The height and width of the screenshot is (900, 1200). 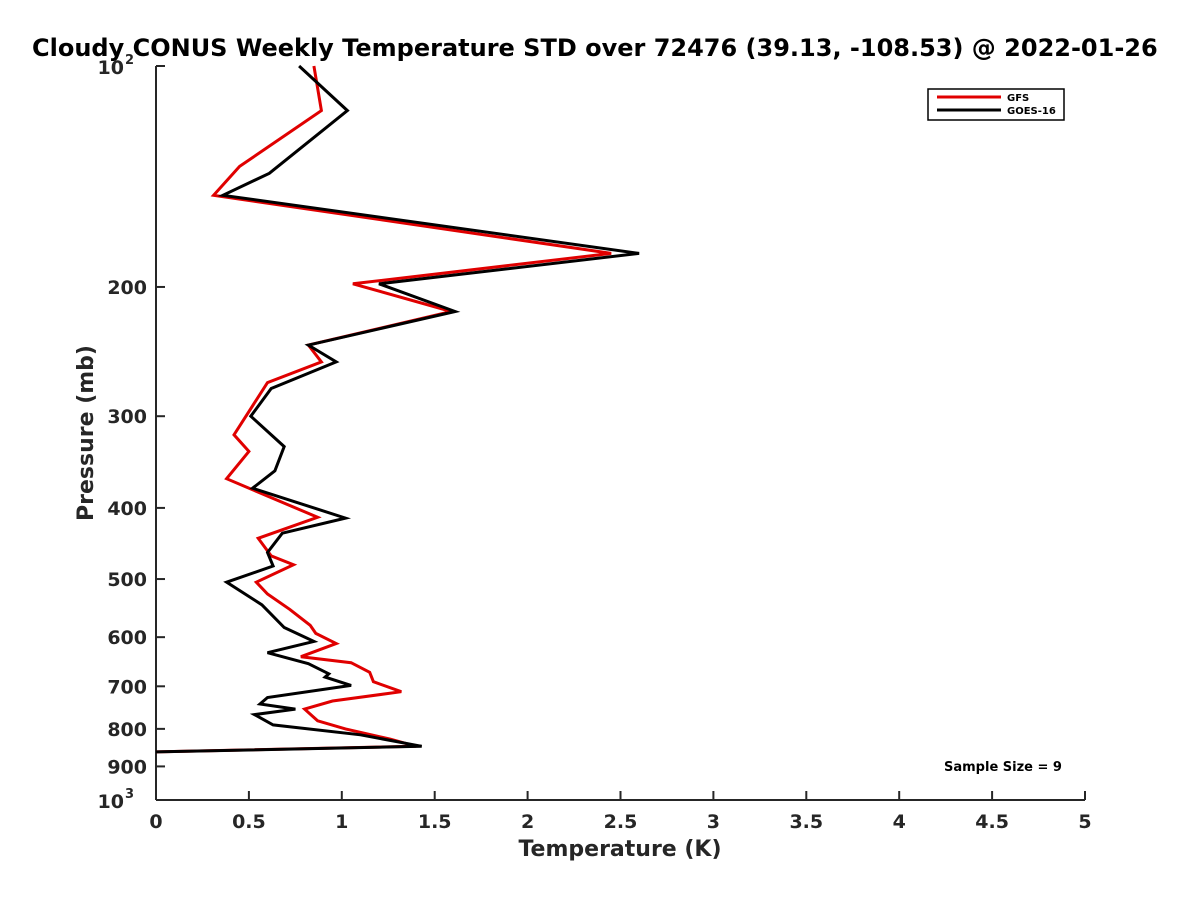 What do you see at coordinates (806, 822) in the screenshot?
I see `x-tick-label: 3.5` at bounding box center [806, 822].